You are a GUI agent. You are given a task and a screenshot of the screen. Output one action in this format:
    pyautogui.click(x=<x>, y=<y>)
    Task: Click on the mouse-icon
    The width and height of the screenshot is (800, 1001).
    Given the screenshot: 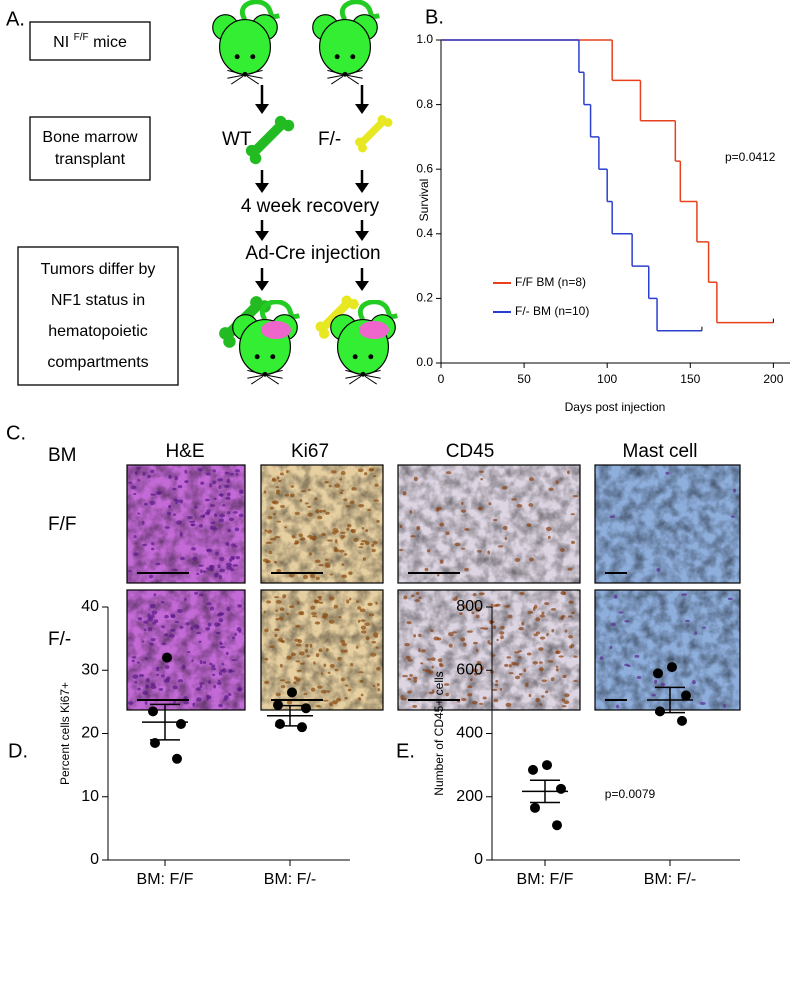 What is the action you would take?
    pyautogui.click(x=246, y=43)
    